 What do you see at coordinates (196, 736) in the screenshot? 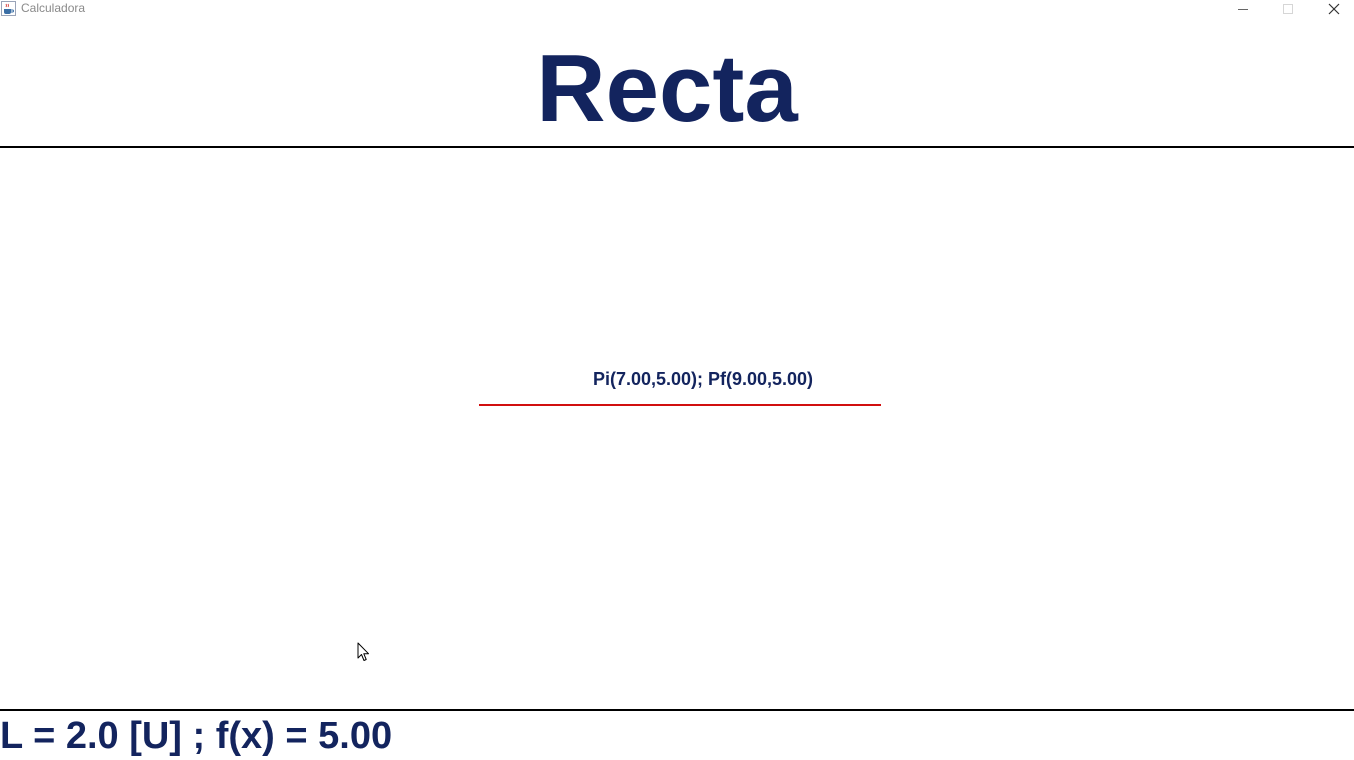
I see `result-readout: L = 2.0 [U] ; f(x) = 5.00` at bounding box center [196, 736].